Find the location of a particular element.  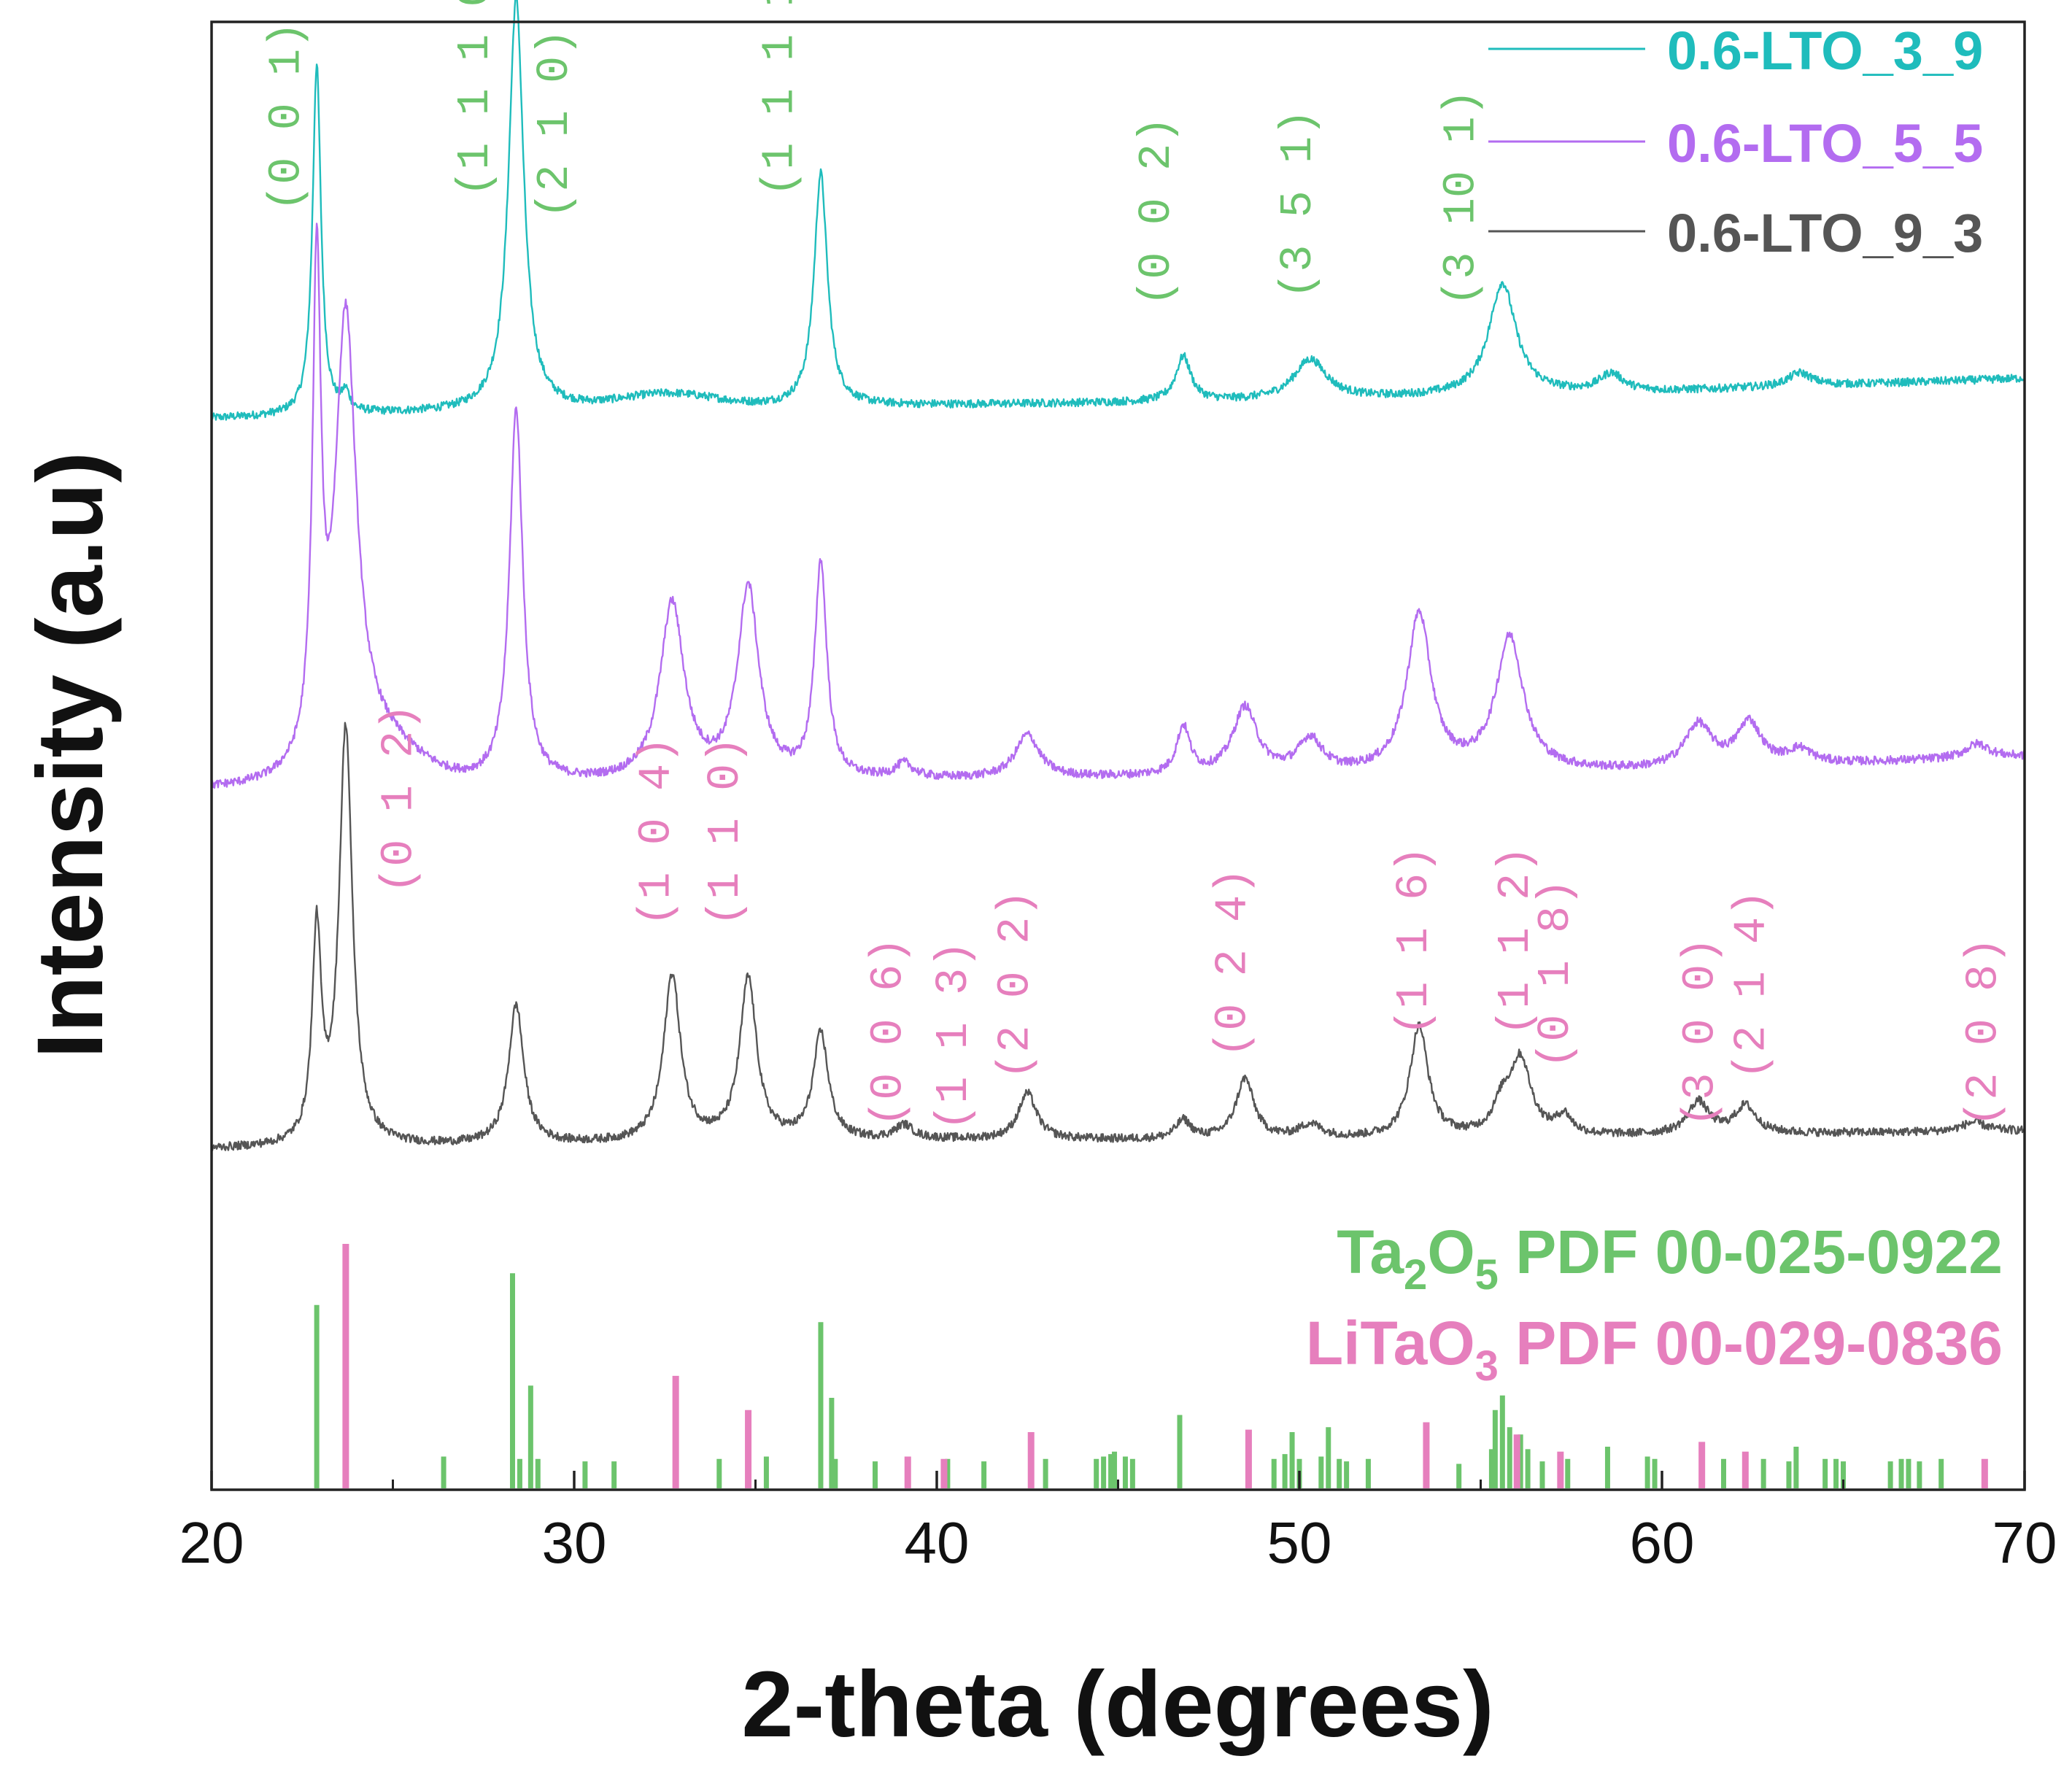

peak-annotation: (3 10 1) is located at coordinates (1462, 197).